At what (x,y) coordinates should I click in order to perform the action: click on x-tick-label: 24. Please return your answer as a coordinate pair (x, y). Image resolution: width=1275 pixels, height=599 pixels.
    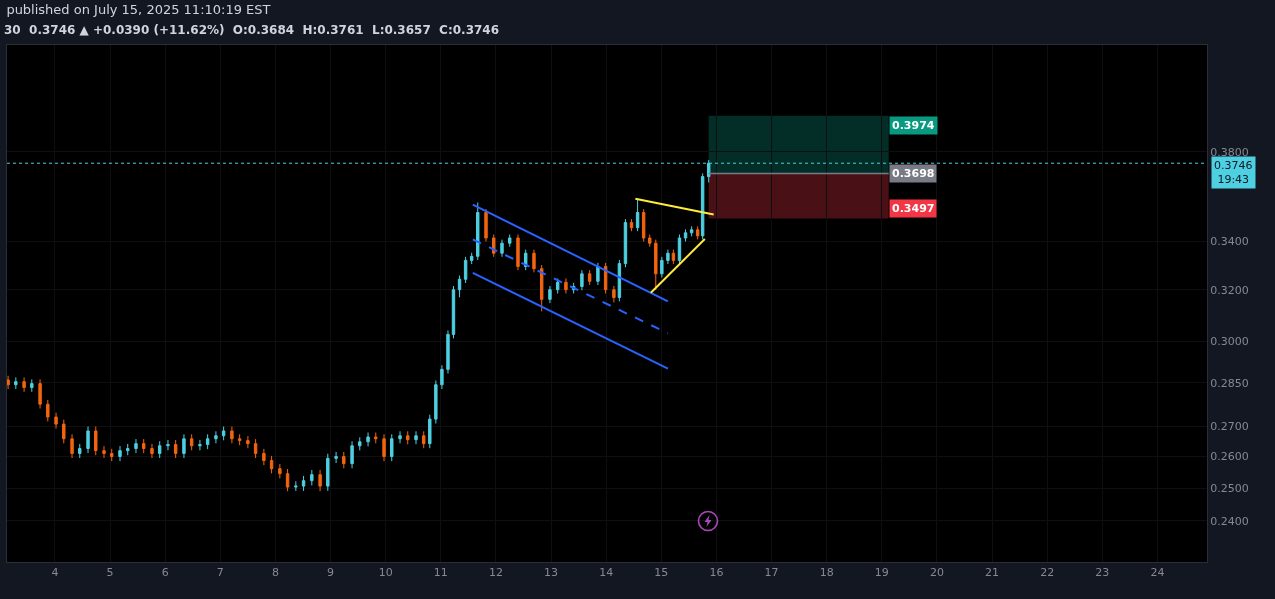
    Looking at the image, I should click on (1157, 573).